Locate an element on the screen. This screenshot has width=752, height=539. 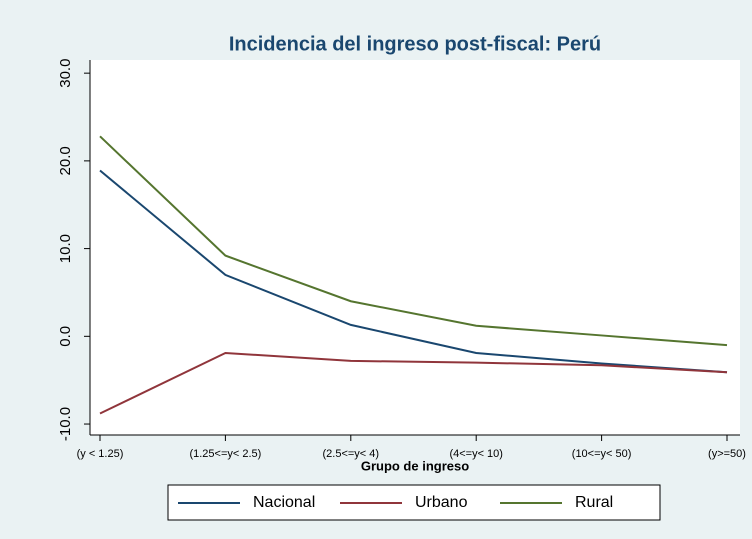
x-tick-label: (y < 1.25) is located at coordinates (100, 454).